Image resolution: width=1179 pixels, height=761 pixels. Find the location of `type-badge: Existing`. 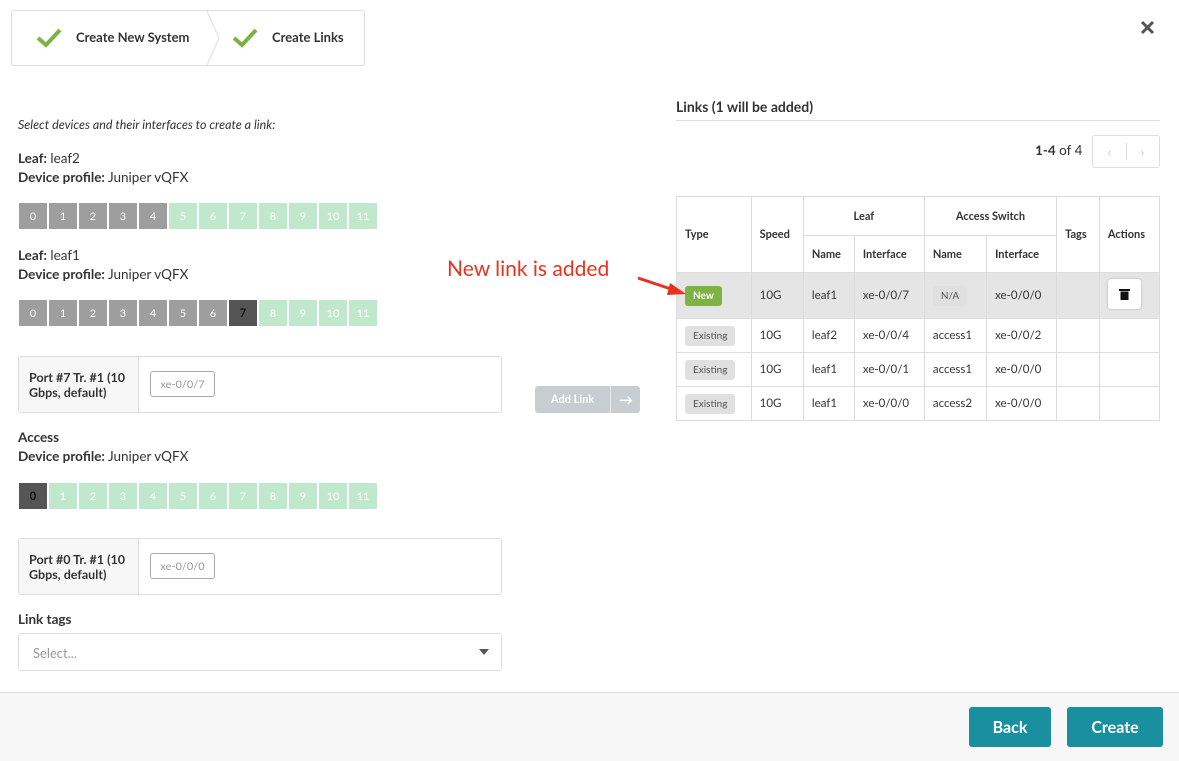

type-badge: Existing is located at coordinates (710, 369).